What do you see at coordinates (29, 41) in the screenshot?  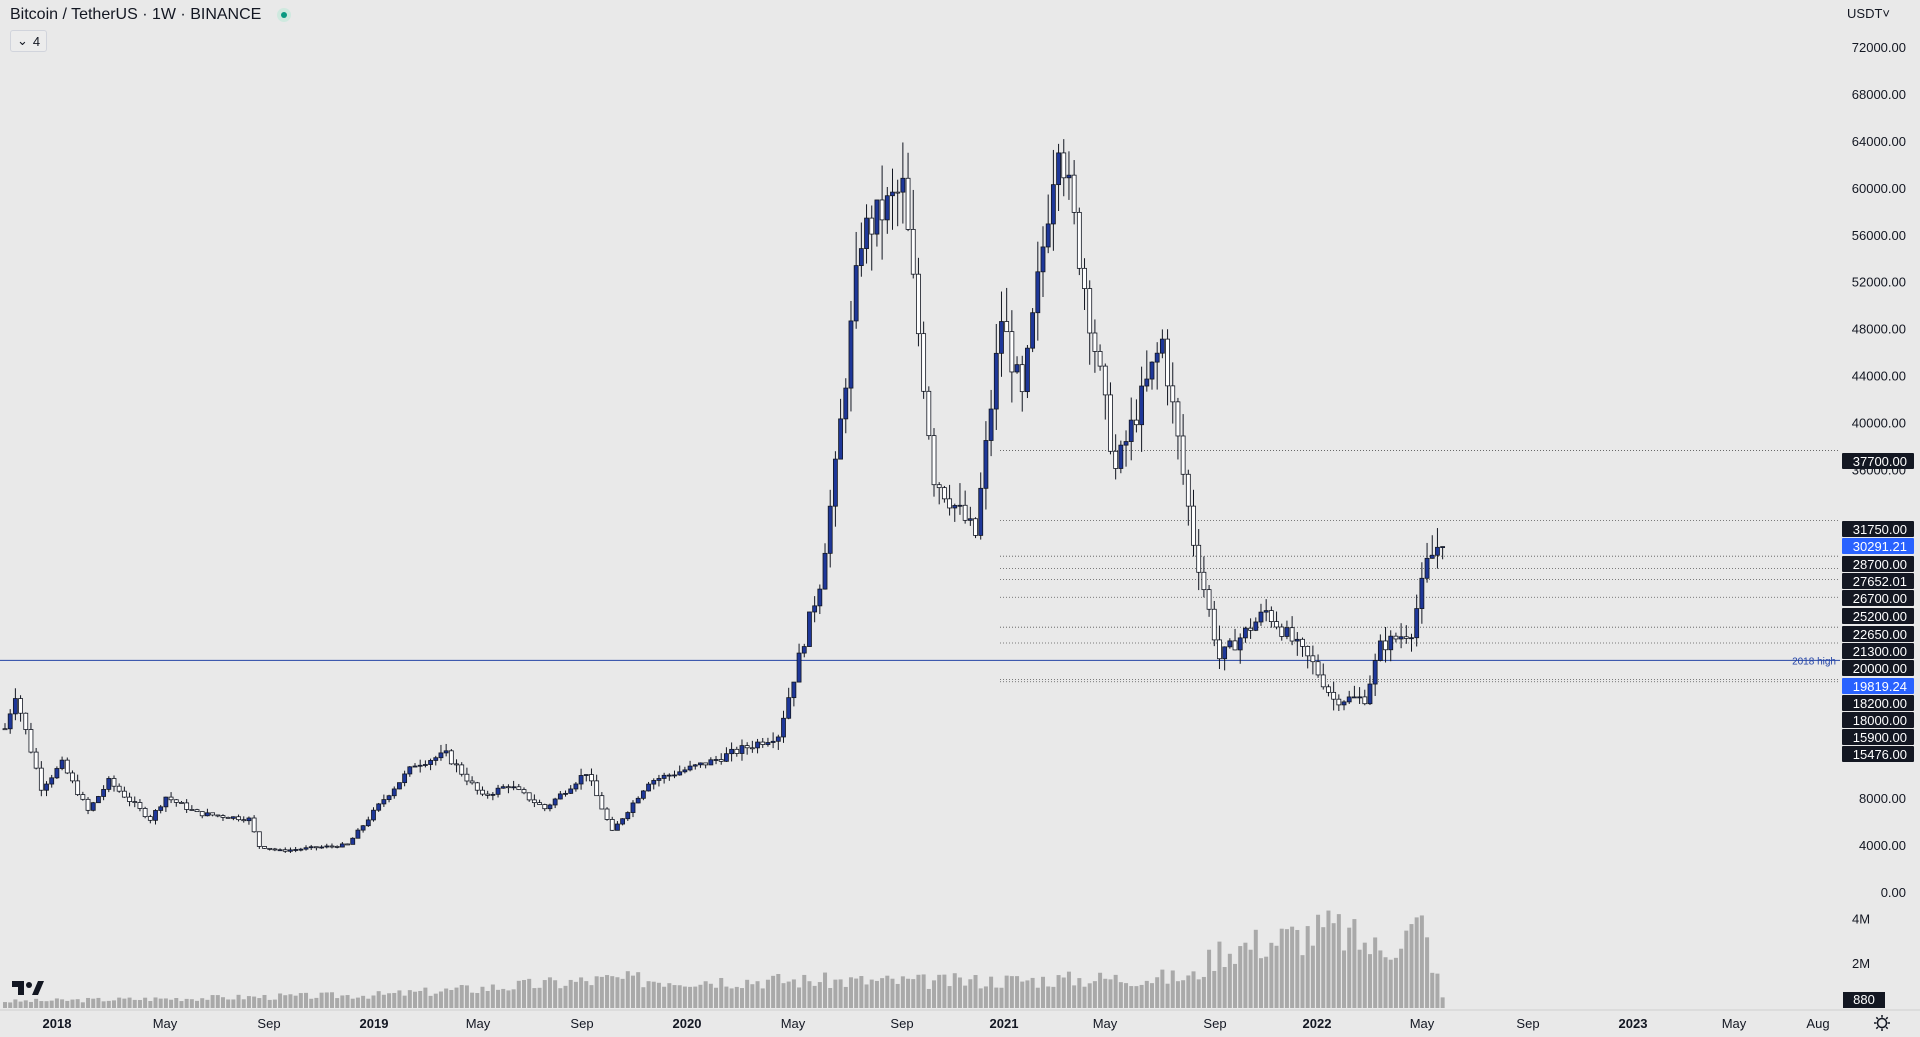 I see `indicator-toggle-button: ⌄ 4` at bounding box center [29, 41].